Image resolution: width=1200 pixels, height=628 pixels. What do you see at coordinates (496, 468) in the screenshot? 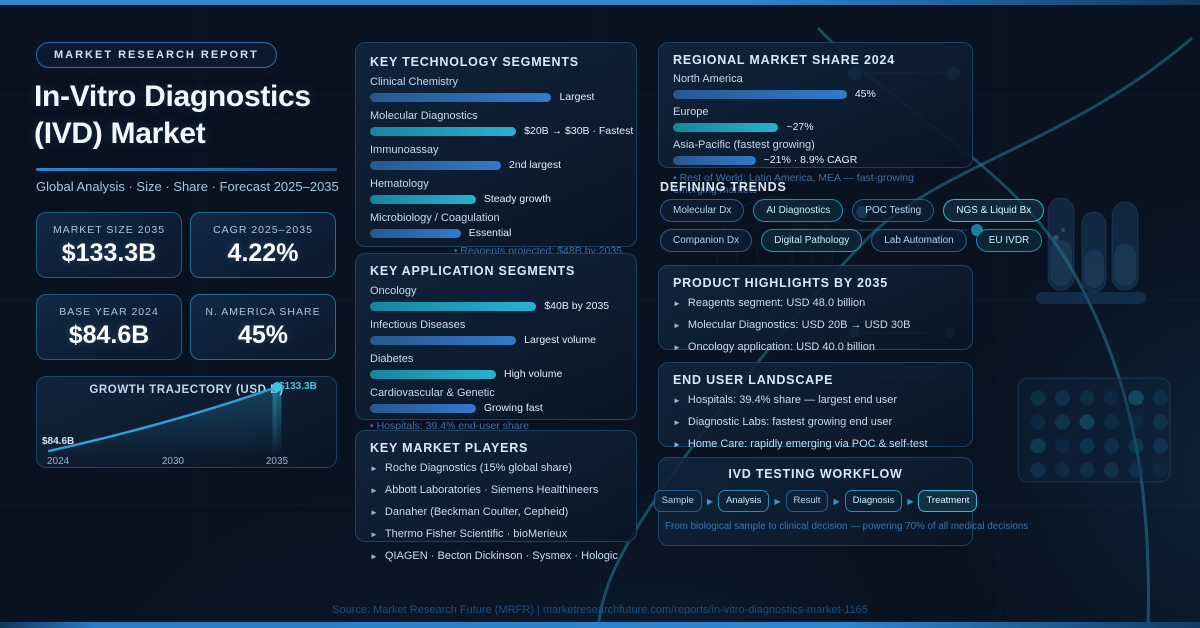
I see `player-item: ► Roche Diagnostics (15% global share)` at bounding box center [496, 468].